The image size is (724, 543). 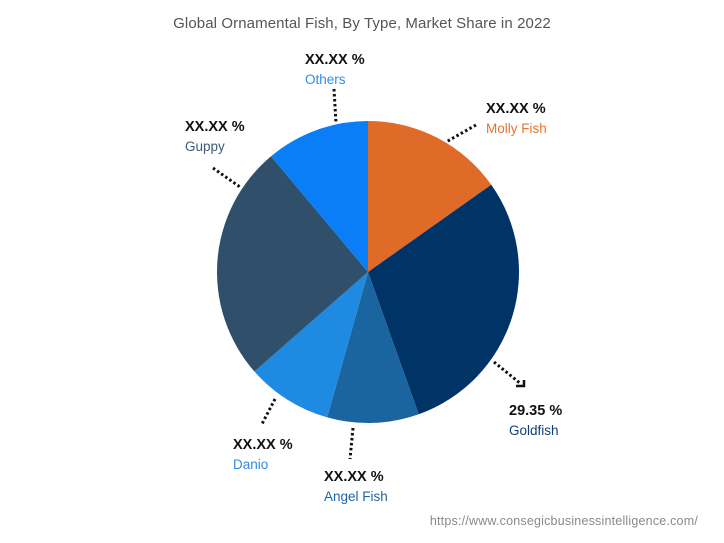 What do you see at coordinates (507, 373) in the screenshot?
I see `leader-goldfish` at bounding box center [507, 373].